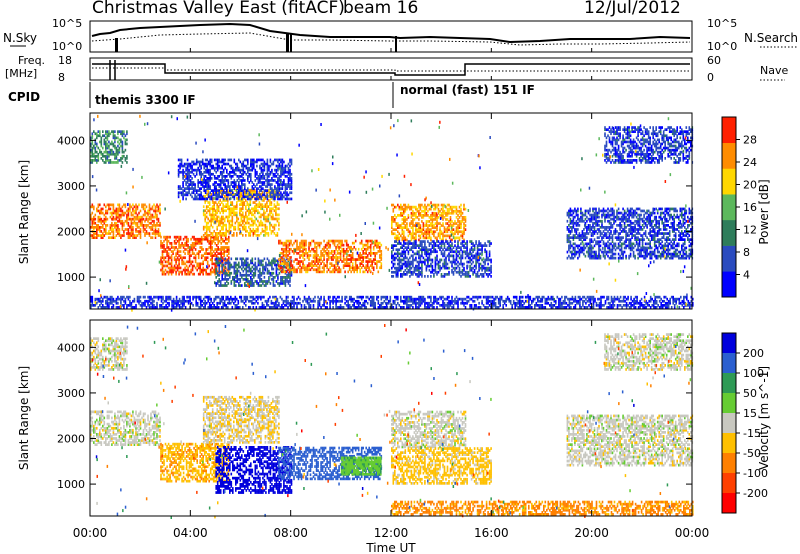 This screenshot has height=554, width=800. Describe the element at coordinates (218, 9) in the screenshot. I see `station-title: Christmas Valley East (fitACF)` at that location.